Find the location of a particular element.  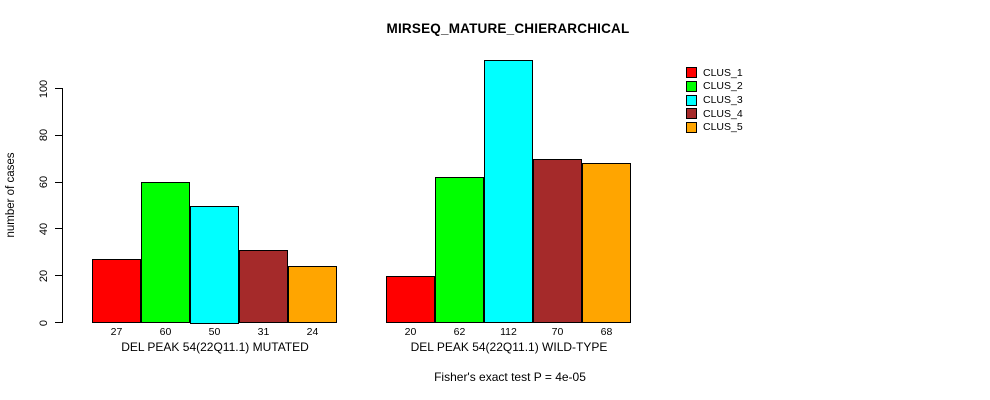

y-axis-tick-label: 20 is located at coordinates (44, 275).